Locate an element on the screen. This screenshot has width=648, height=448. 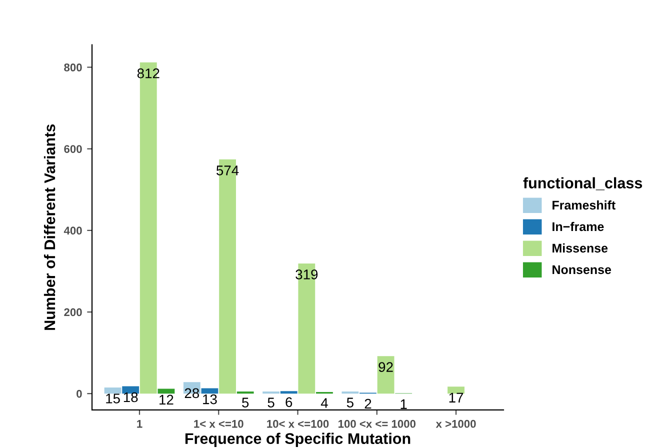
y-tick-label: 800 is located at coordinates (73, 68).